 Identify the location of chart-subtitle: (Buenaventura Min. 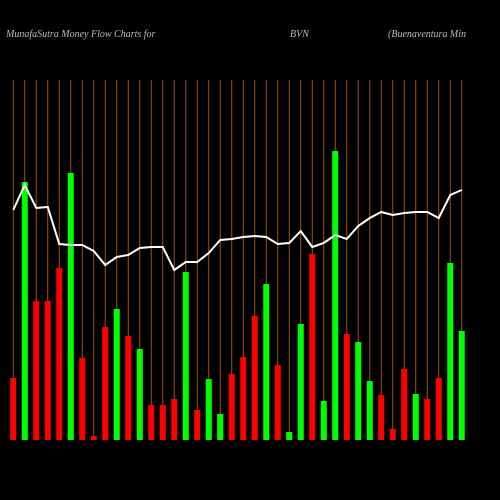
(427, 34).